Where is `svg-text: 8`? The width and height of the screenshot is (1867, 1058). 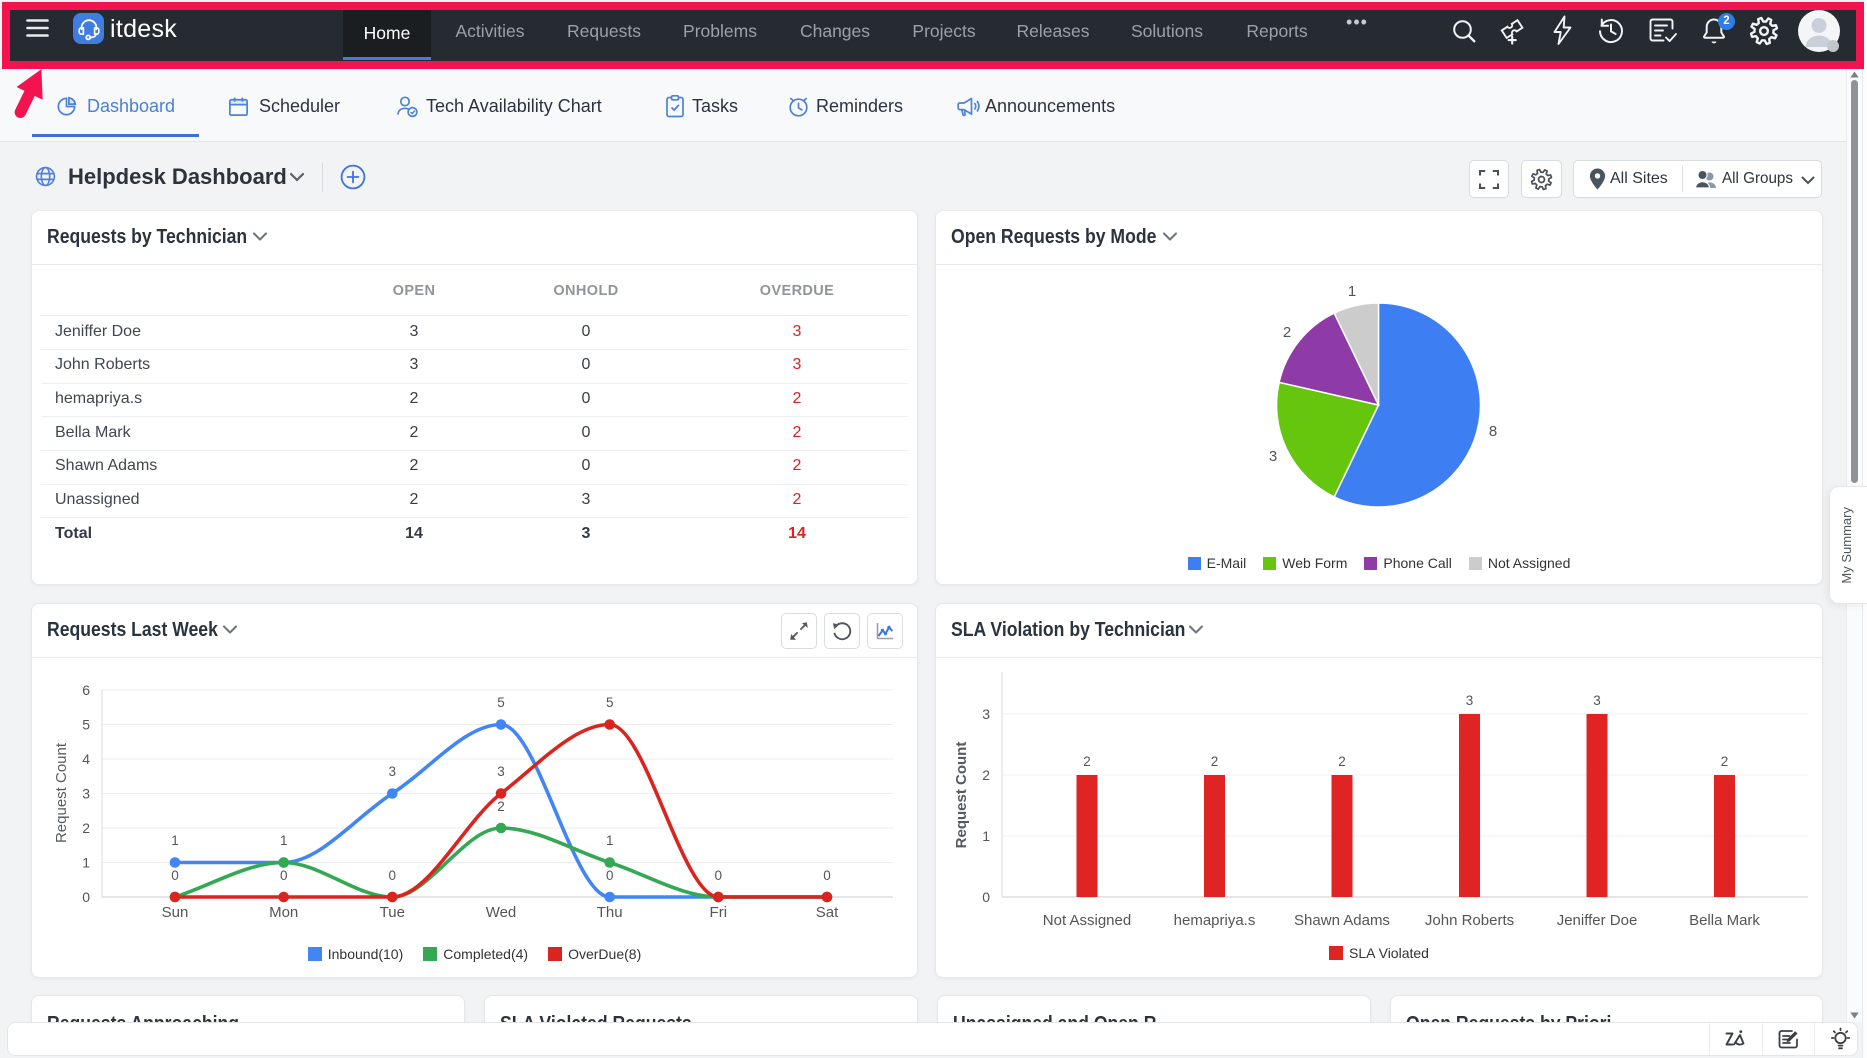
svg-text: 8 is located at coordinates (1493, 431).